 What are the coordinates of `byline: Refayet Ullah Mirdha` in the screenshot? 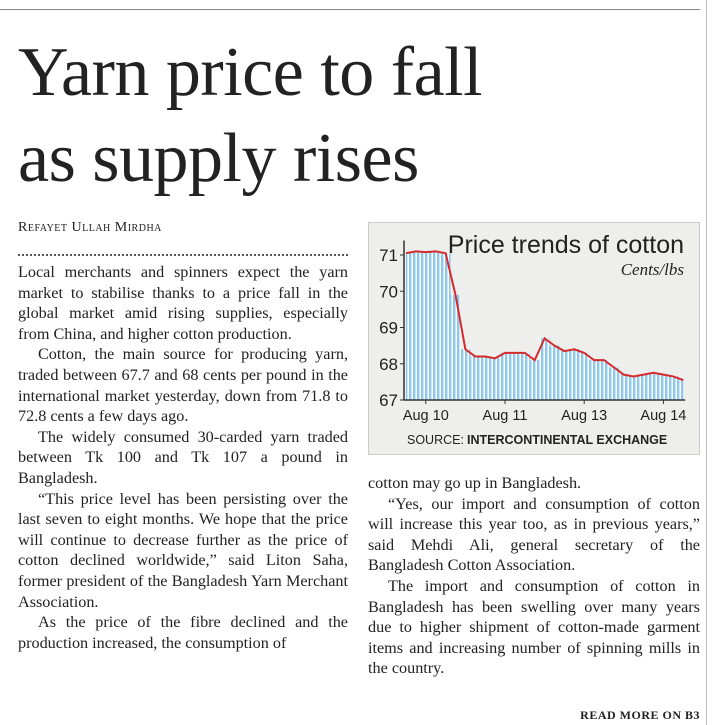 It's located at (90, 227).